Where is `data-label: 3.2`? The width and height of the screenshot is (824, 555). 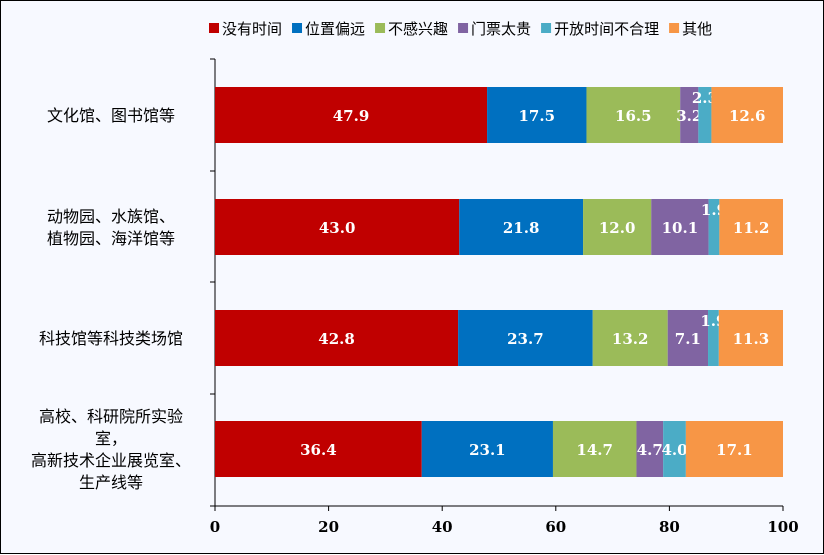
data-label: 3.2 is located at coordinates (689, 116).